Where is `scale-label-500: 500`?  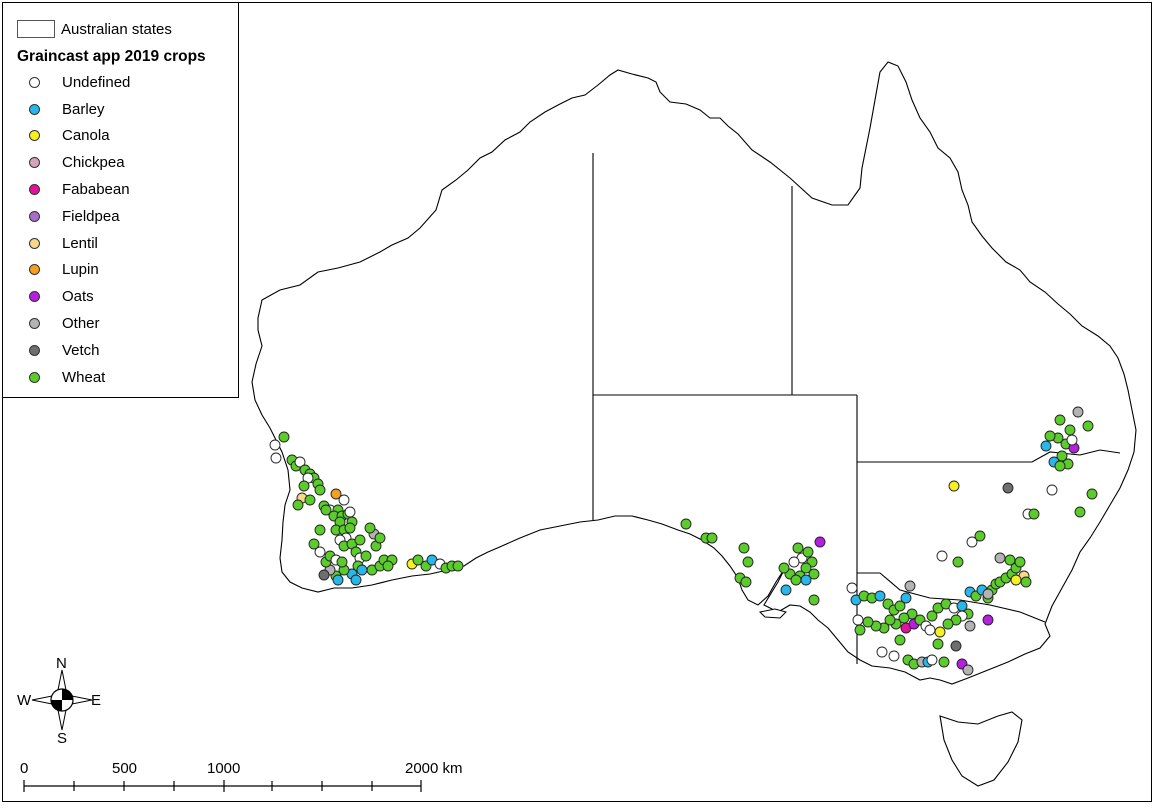
scale-label-500: 500 is located at coordinates (125, 768).